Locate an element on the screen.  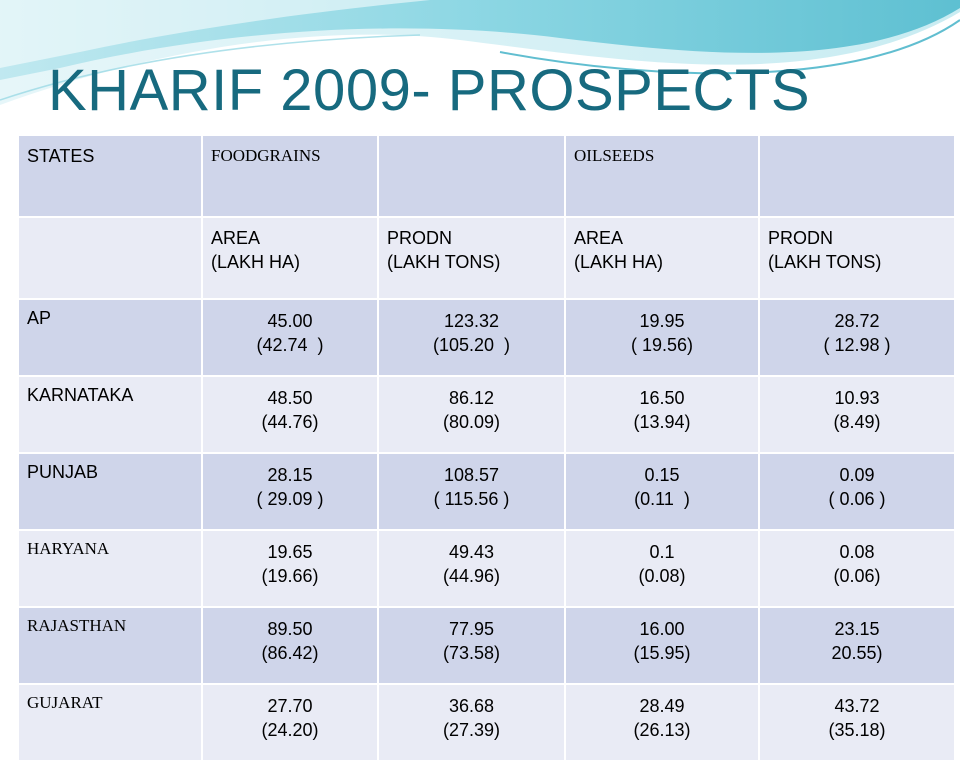
value-previous: (27.39) is located at coordinates (471, 730).